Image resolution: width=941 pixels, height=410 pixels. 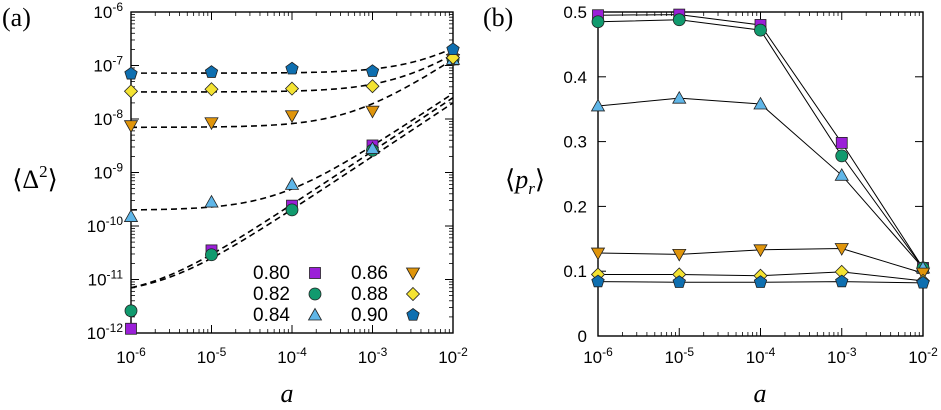 What do you see at coordinates (315, 314) in the screenshot?
I see `legend-marker-0.84` at bounding box center [315, 314].